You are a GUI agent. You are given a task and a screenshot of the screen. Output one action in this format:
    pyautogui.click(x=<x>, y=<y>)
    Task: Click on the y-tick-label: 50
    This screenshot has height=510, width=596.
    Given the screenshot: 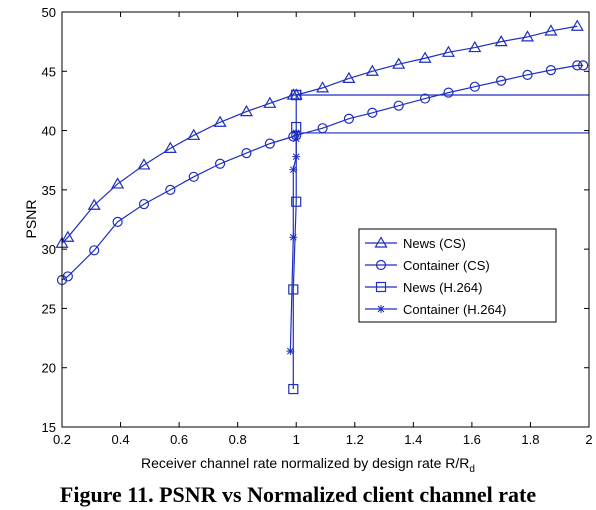 What is the action you would take?
    pyautogui.click(x=49, y=12)
    